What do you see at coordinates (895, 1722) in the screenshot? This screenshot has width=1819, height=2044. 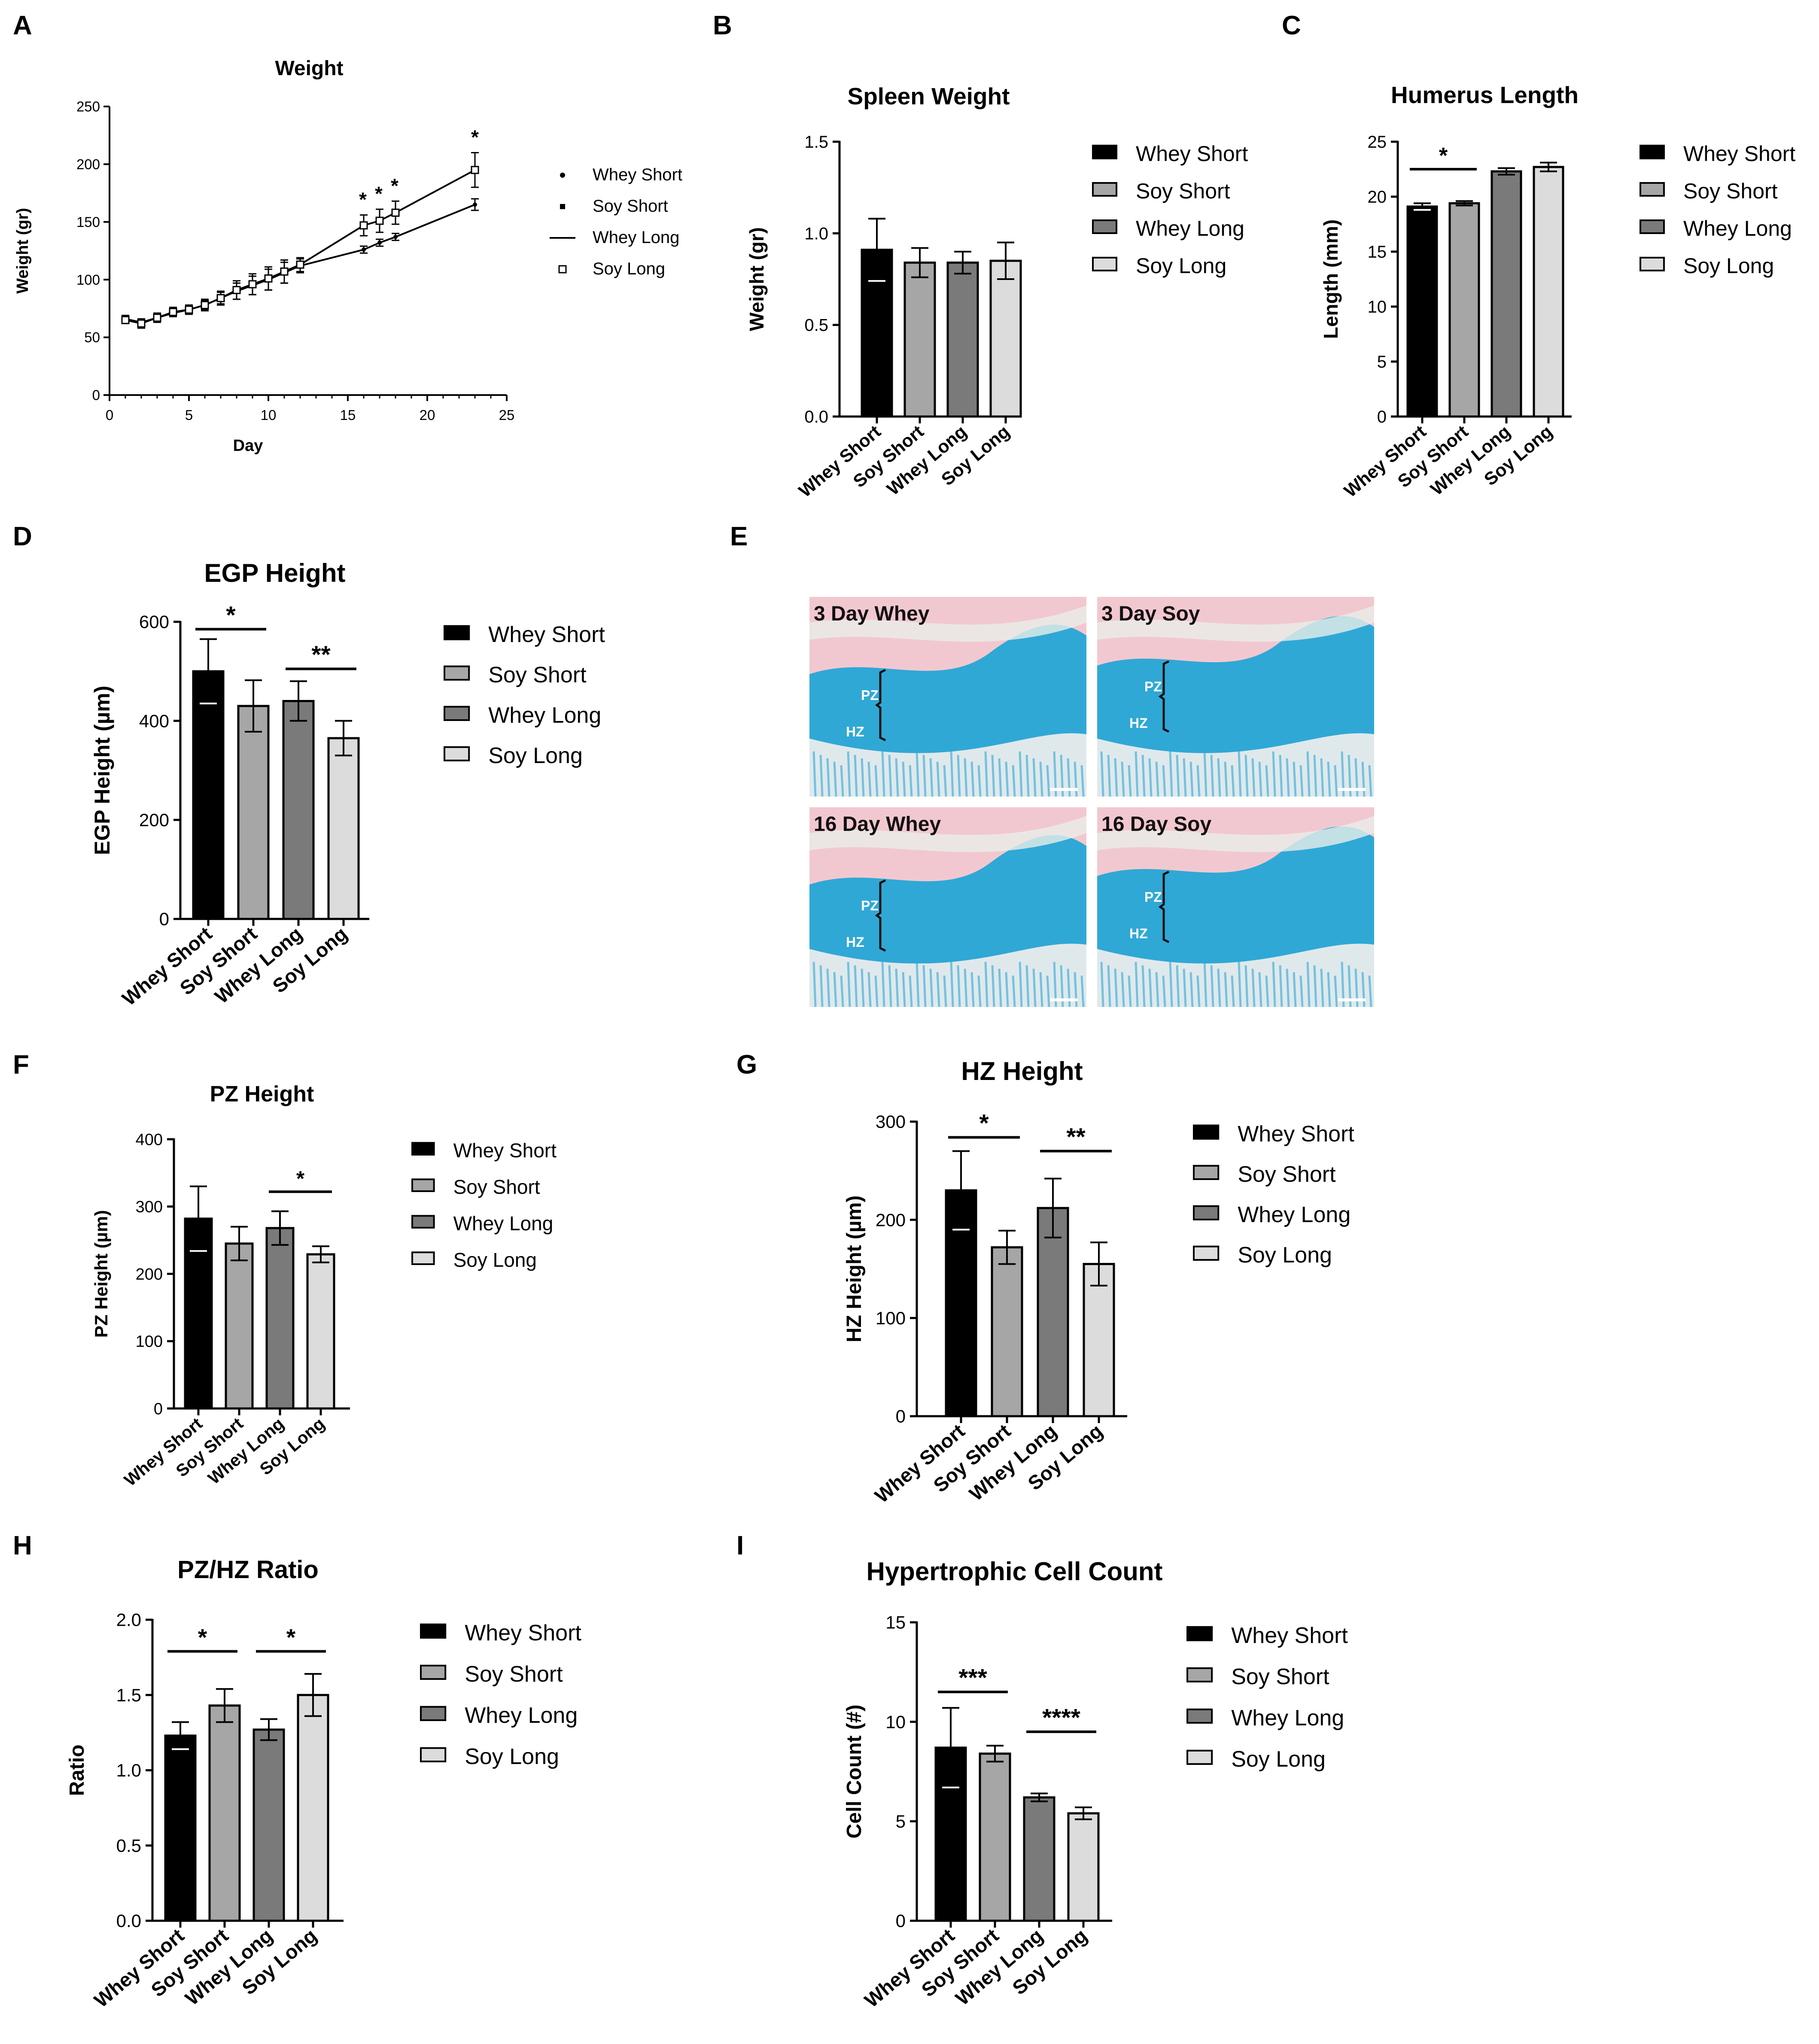 I see `y-tick-label: 10` at bounding box center [895, 1722].